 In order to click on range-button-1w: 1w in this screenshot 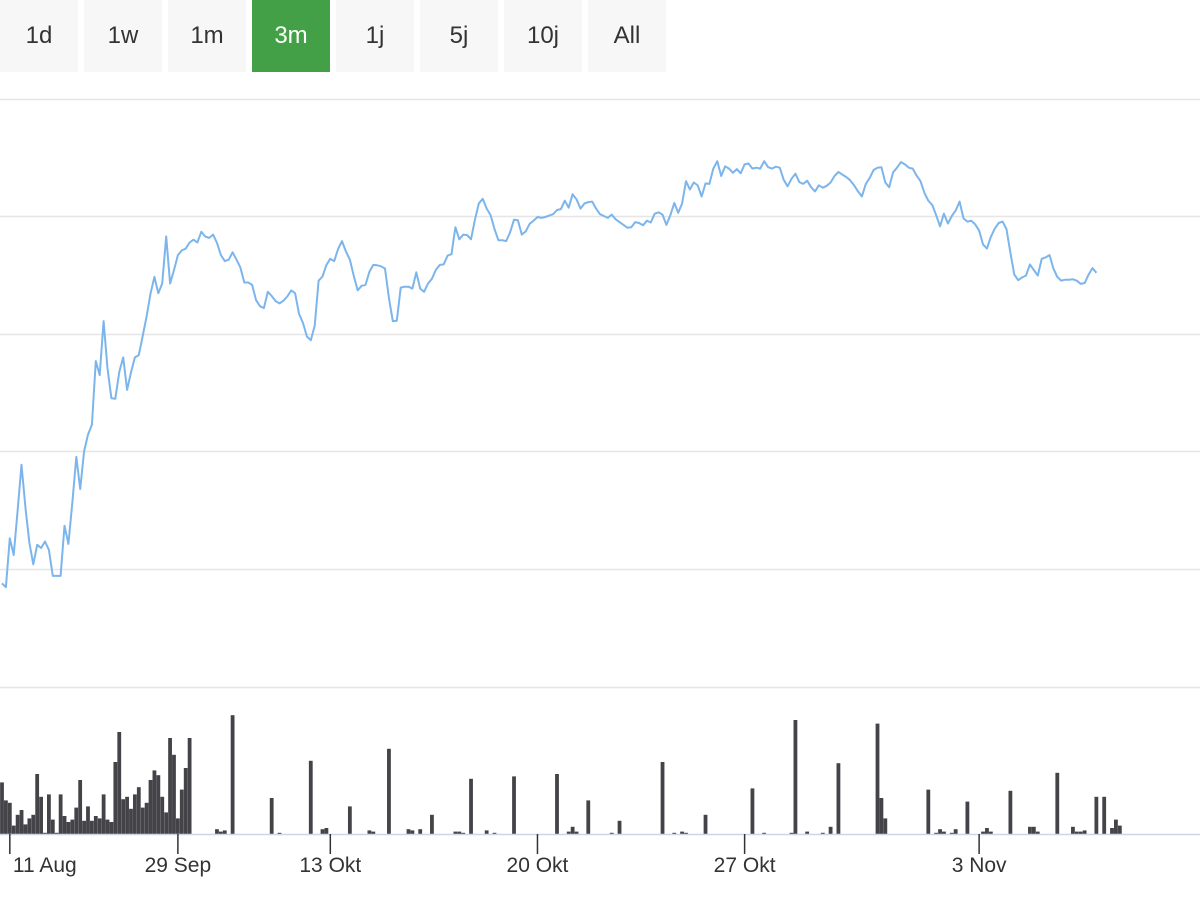, I will do `click(123, 36)`.